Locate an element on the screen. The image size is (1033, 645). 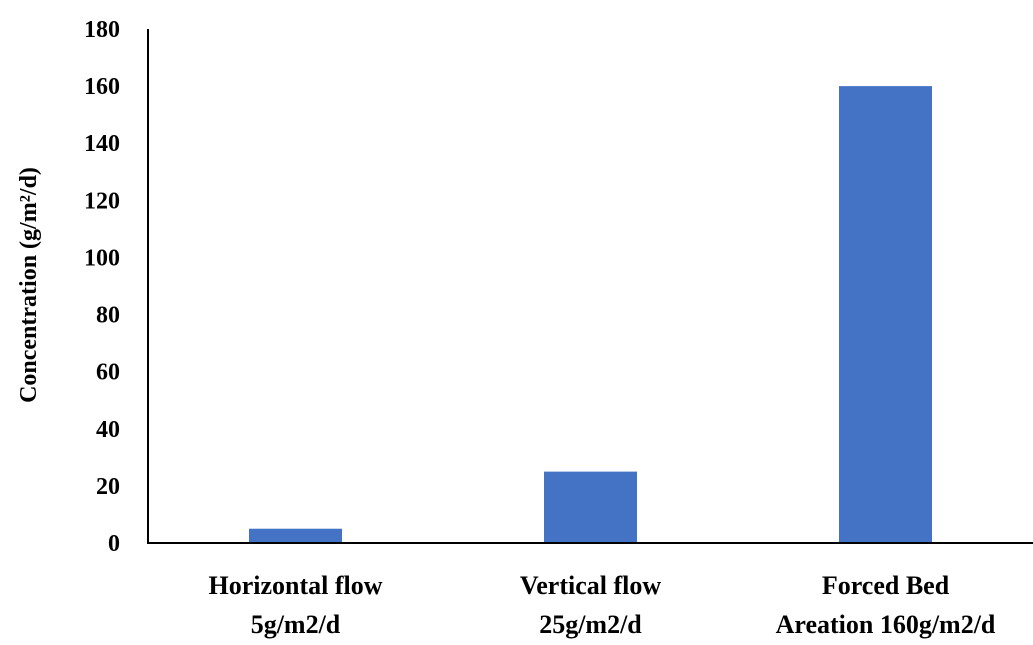
x-category-label-line: Areation 160g/m2/d is located at coordinates (886, 624).